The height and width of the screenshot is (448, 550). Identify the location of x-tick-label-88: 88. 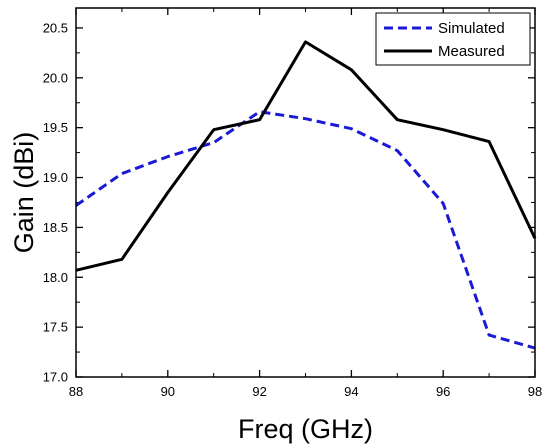
(76, 391).